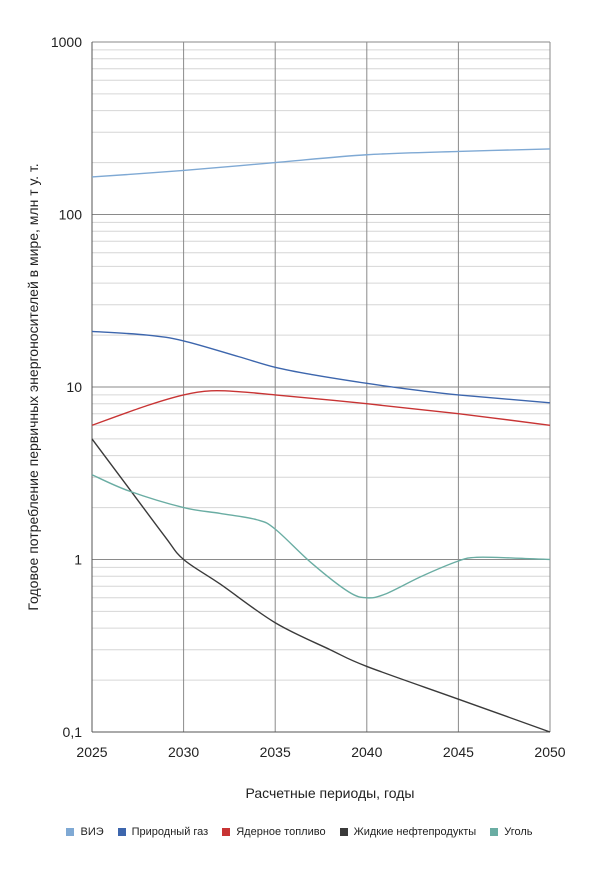  What do you see at coordinates (71, 215) in the screenshot?
I see `y-tick-label: 100` at bounding box center [71, 215].